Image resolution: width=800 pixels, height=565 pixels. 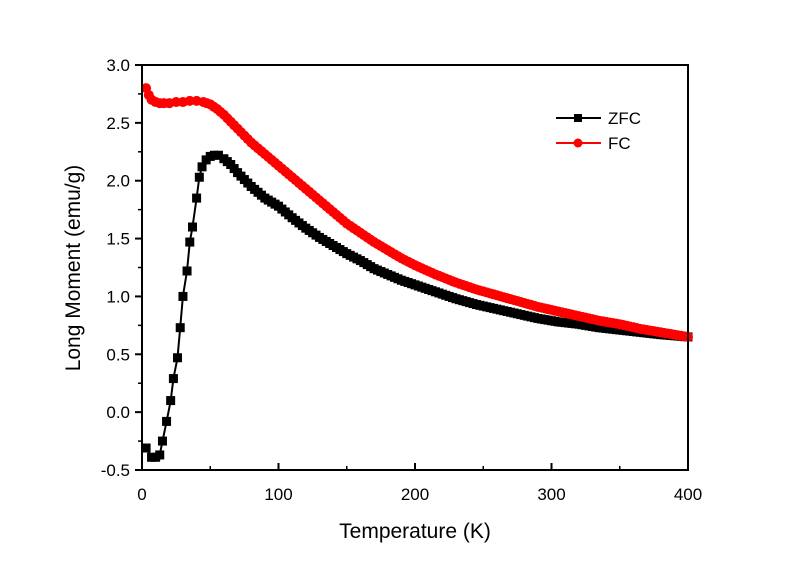 I want to click on x-tick-label: 0, so click(x=141, y=494).